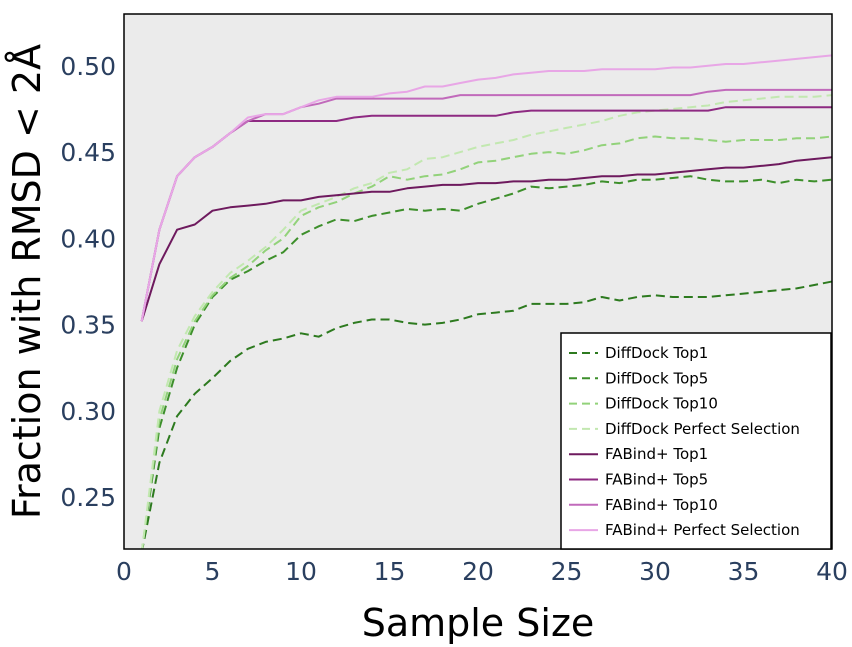 This screenshot has height=647, width=852. What do you see at coordinates (656, 480) in the screenshot?
I see `legend-label: FABind+ Top5` at bounding box center [656, 480].